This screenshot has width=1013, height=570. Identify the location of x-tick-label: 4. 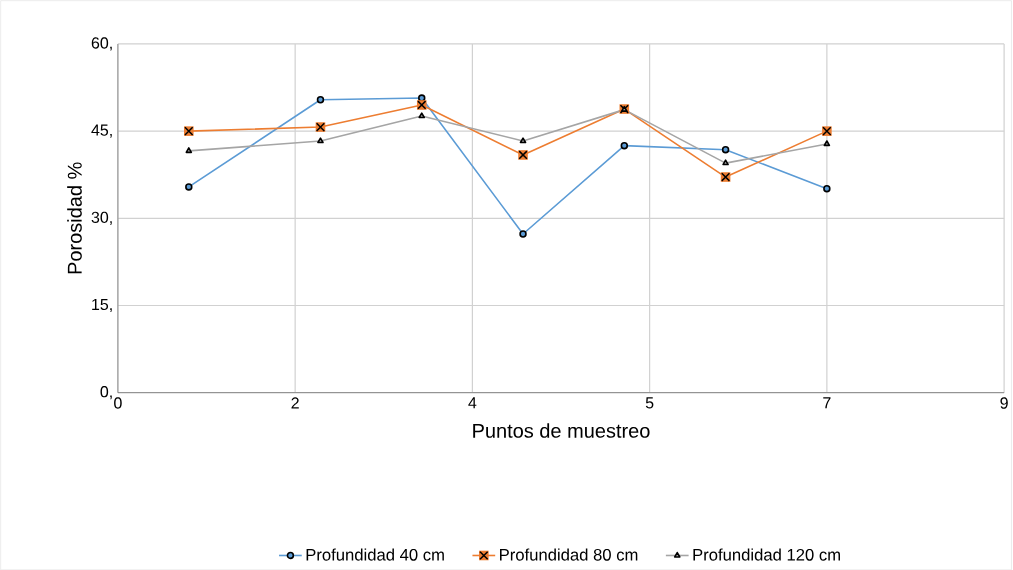
(472, 403).